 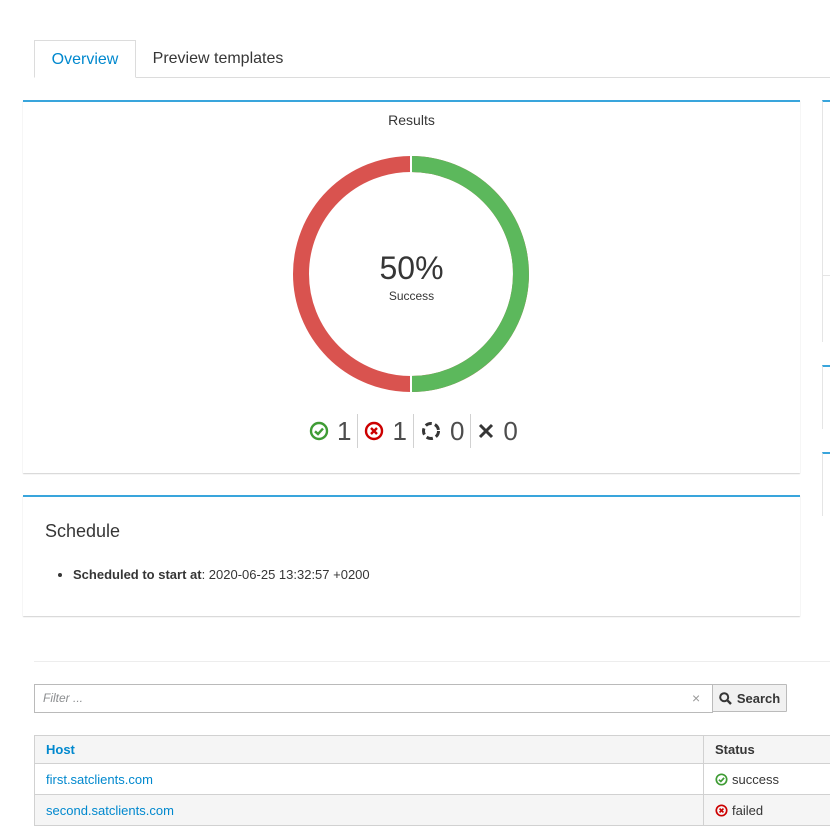 What do you see at coordinates (441, 431) in the screenshot?
I see `count-pending: 0` at bounding box center [441, 431].